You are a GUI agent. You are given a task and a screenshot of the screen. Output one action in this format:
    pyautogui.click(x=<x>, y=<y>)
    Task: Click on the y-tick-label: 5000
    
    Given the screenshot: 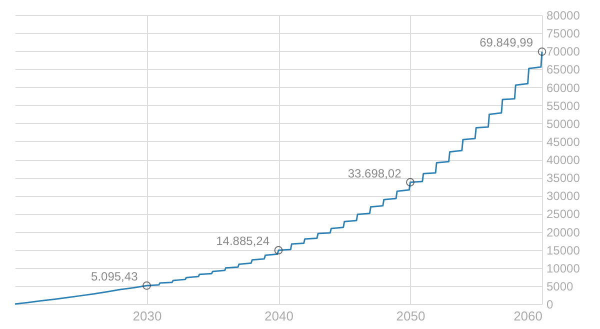 What is the action you would take?
    pyautogui.click(x=560, y=286)
    